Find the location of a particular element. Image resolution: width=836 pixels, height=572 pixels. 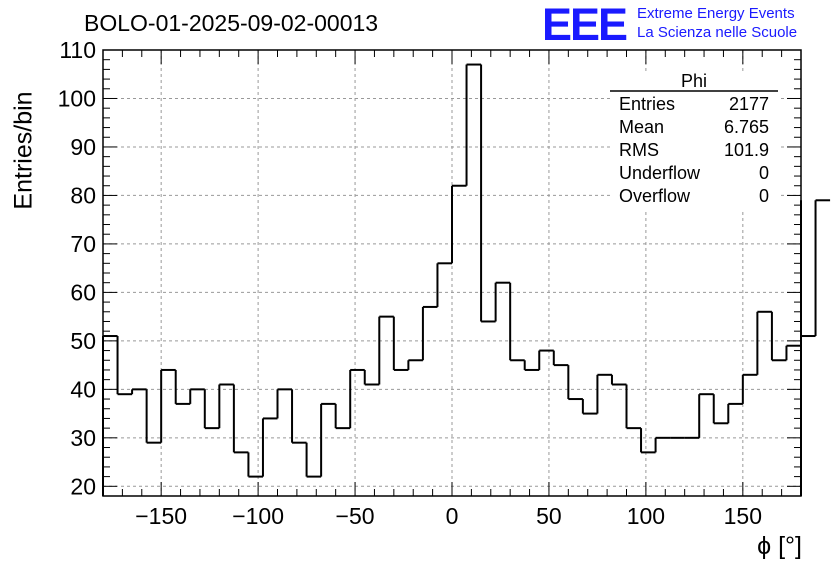

x-axis-label: ϕ [°] is located at coordinates (779, 546).